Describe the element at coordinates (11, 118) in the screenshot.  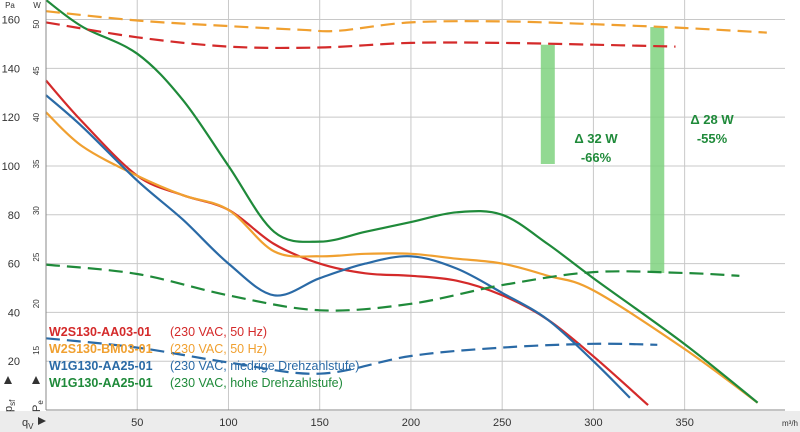
I see `y-tick-label-pressure: 120` at that location.